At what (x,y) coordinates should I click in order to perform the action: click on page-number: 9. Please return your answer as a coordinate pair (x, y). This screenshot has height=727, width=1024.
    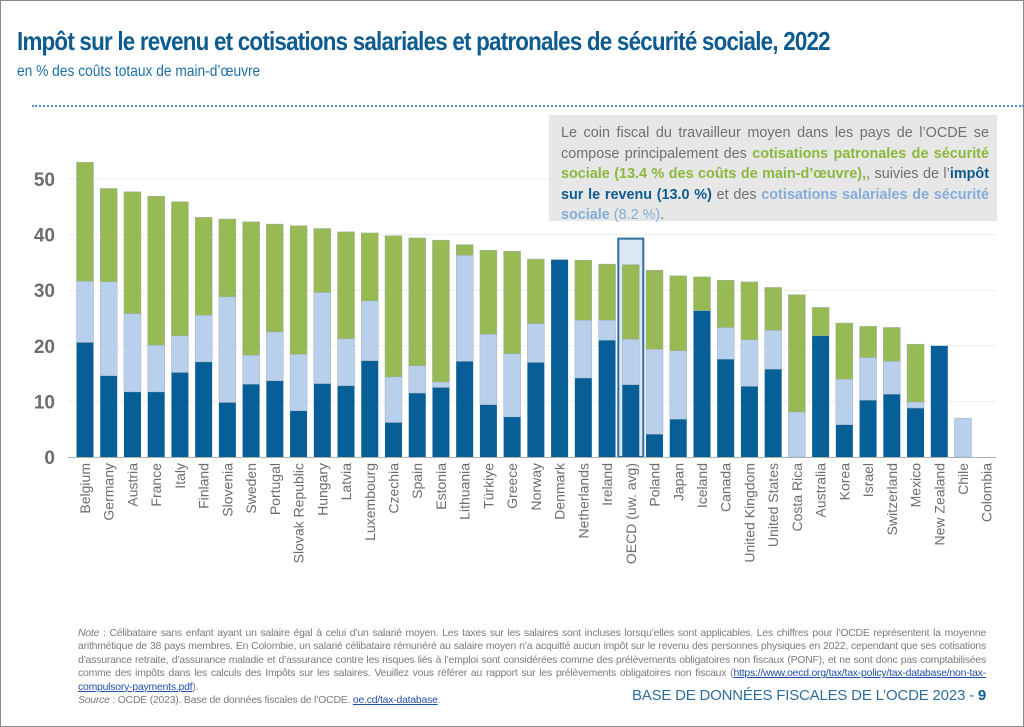
    Looking at the image, I should click on (981, 695).